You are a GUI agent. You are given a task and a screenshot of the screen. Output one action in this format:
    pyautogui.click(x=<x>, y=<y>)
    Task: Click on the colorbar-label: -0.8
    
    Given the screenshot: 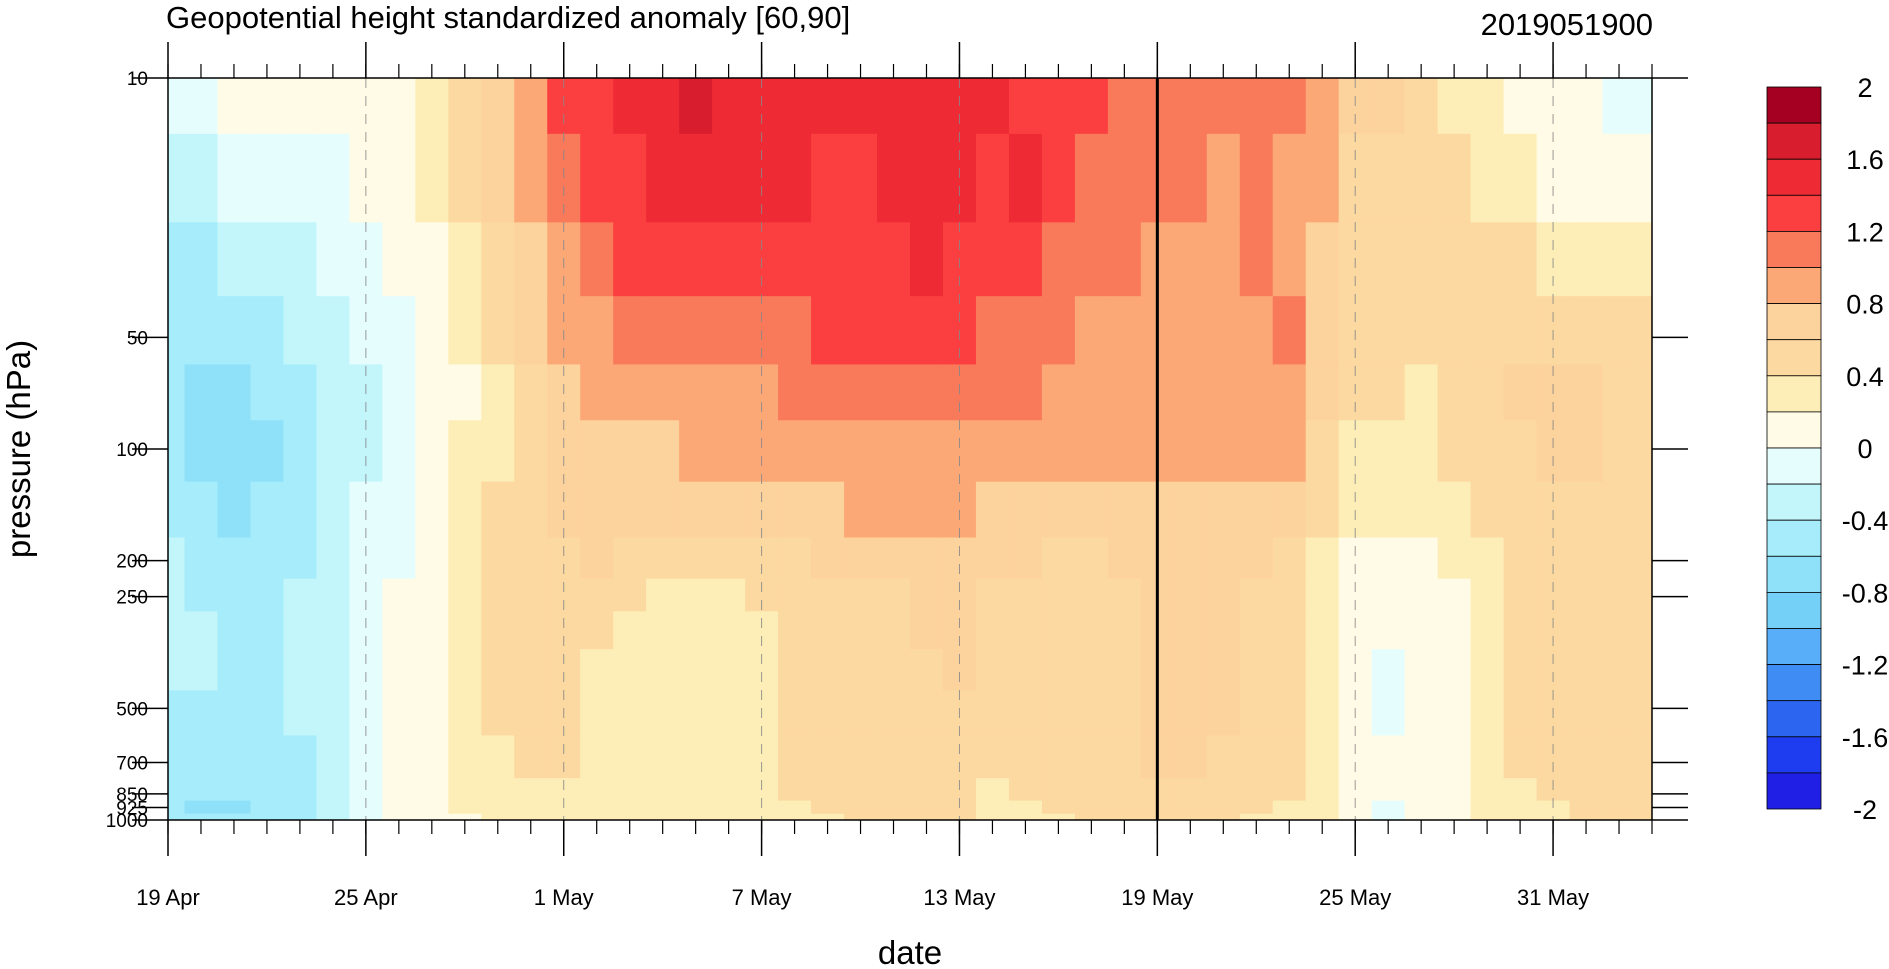 What is the action you would take?
    pyautogui.click(x=1865, y=593)
    